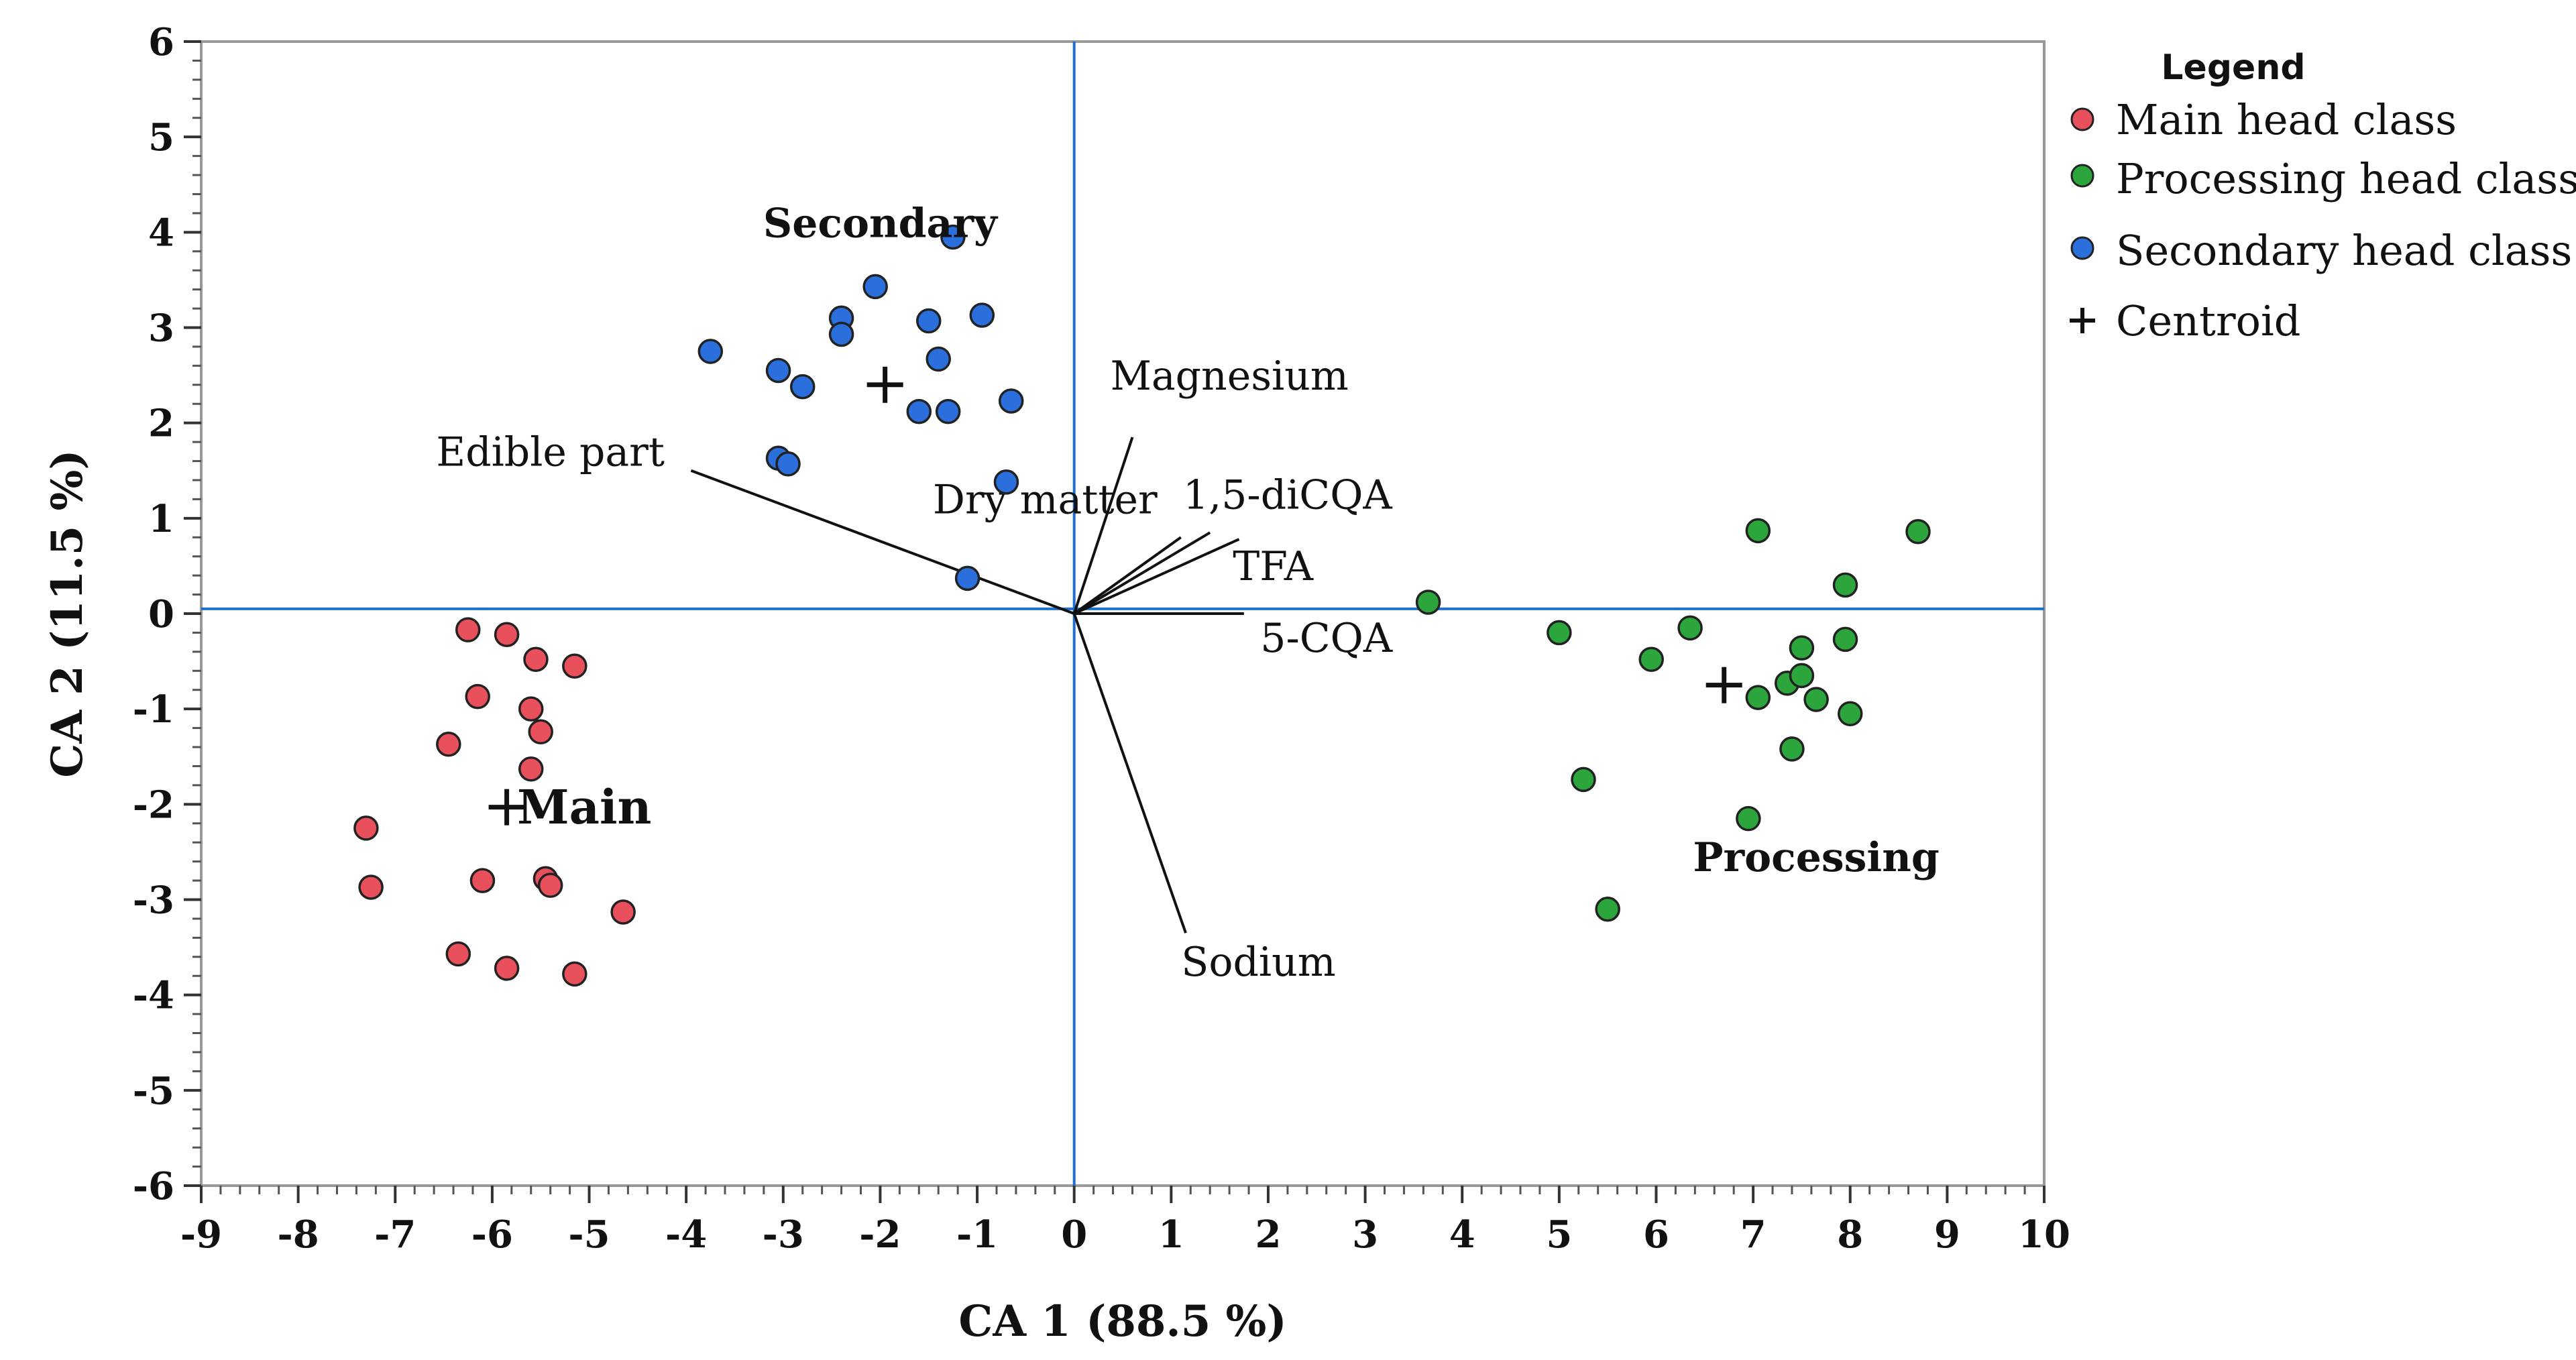  What do you see at coordinates (977, 1234) in the screenshot?
I see `x-tick-label: -1` at bounding box center [977, 1234].